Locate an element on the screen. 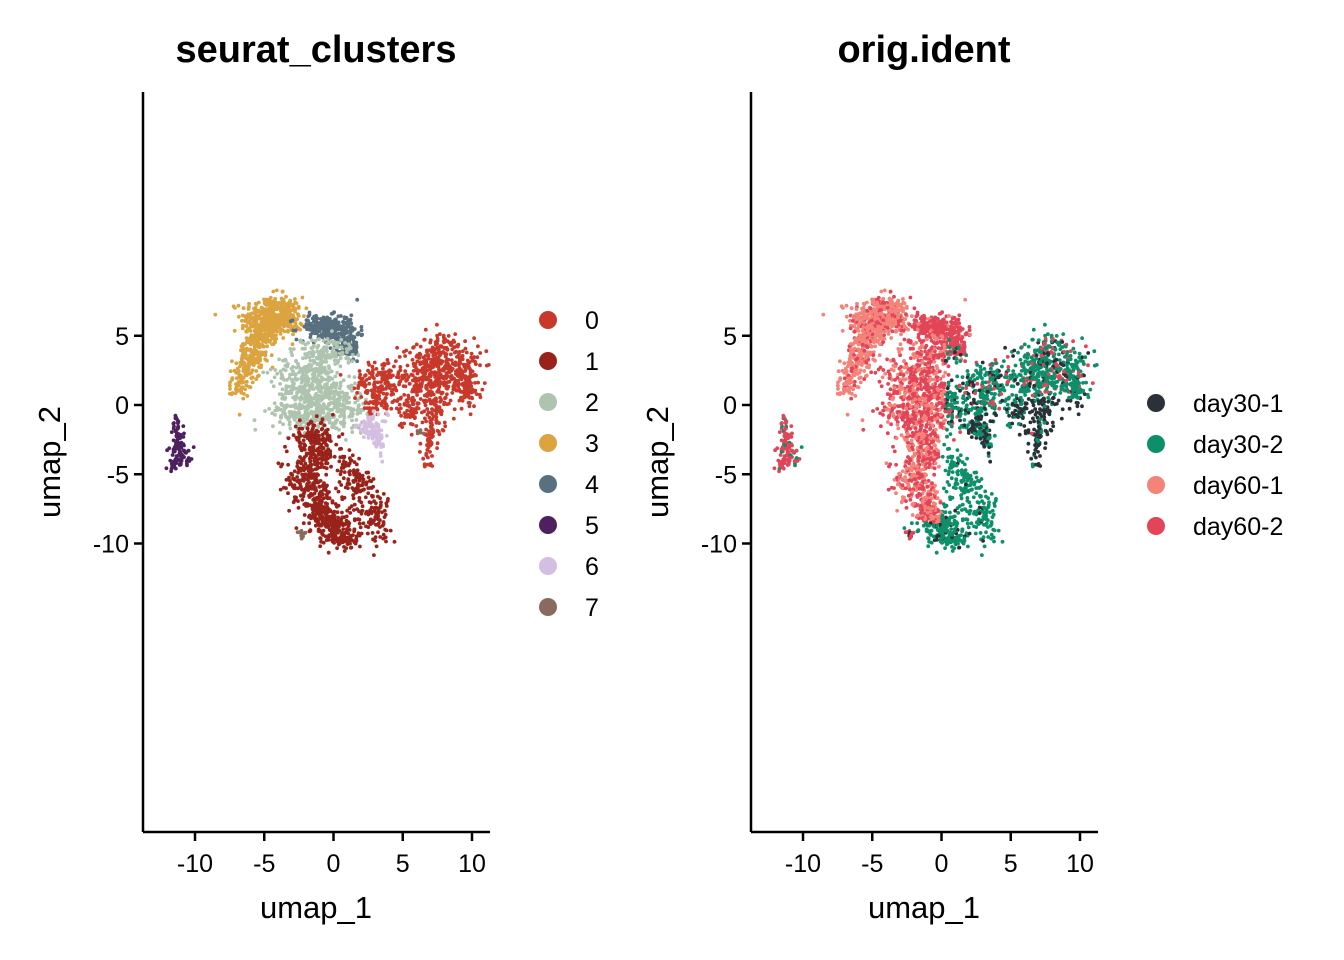 Image resolution: width=1344 pixels, height=960 pixels. panel-title: orig.ident is located at coordinates (923, 50).